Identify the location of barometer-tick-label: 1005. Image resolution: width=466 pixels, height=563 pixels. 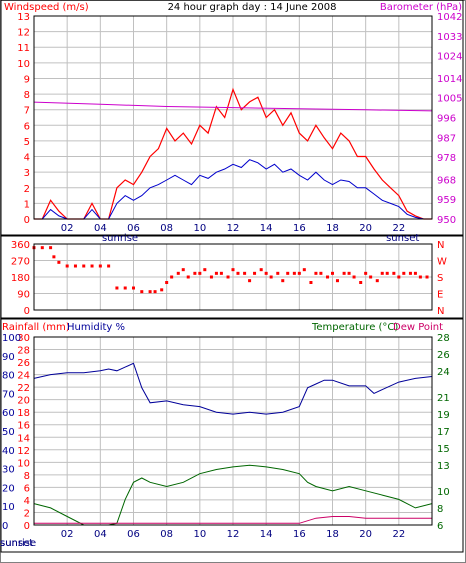
(449, 99).